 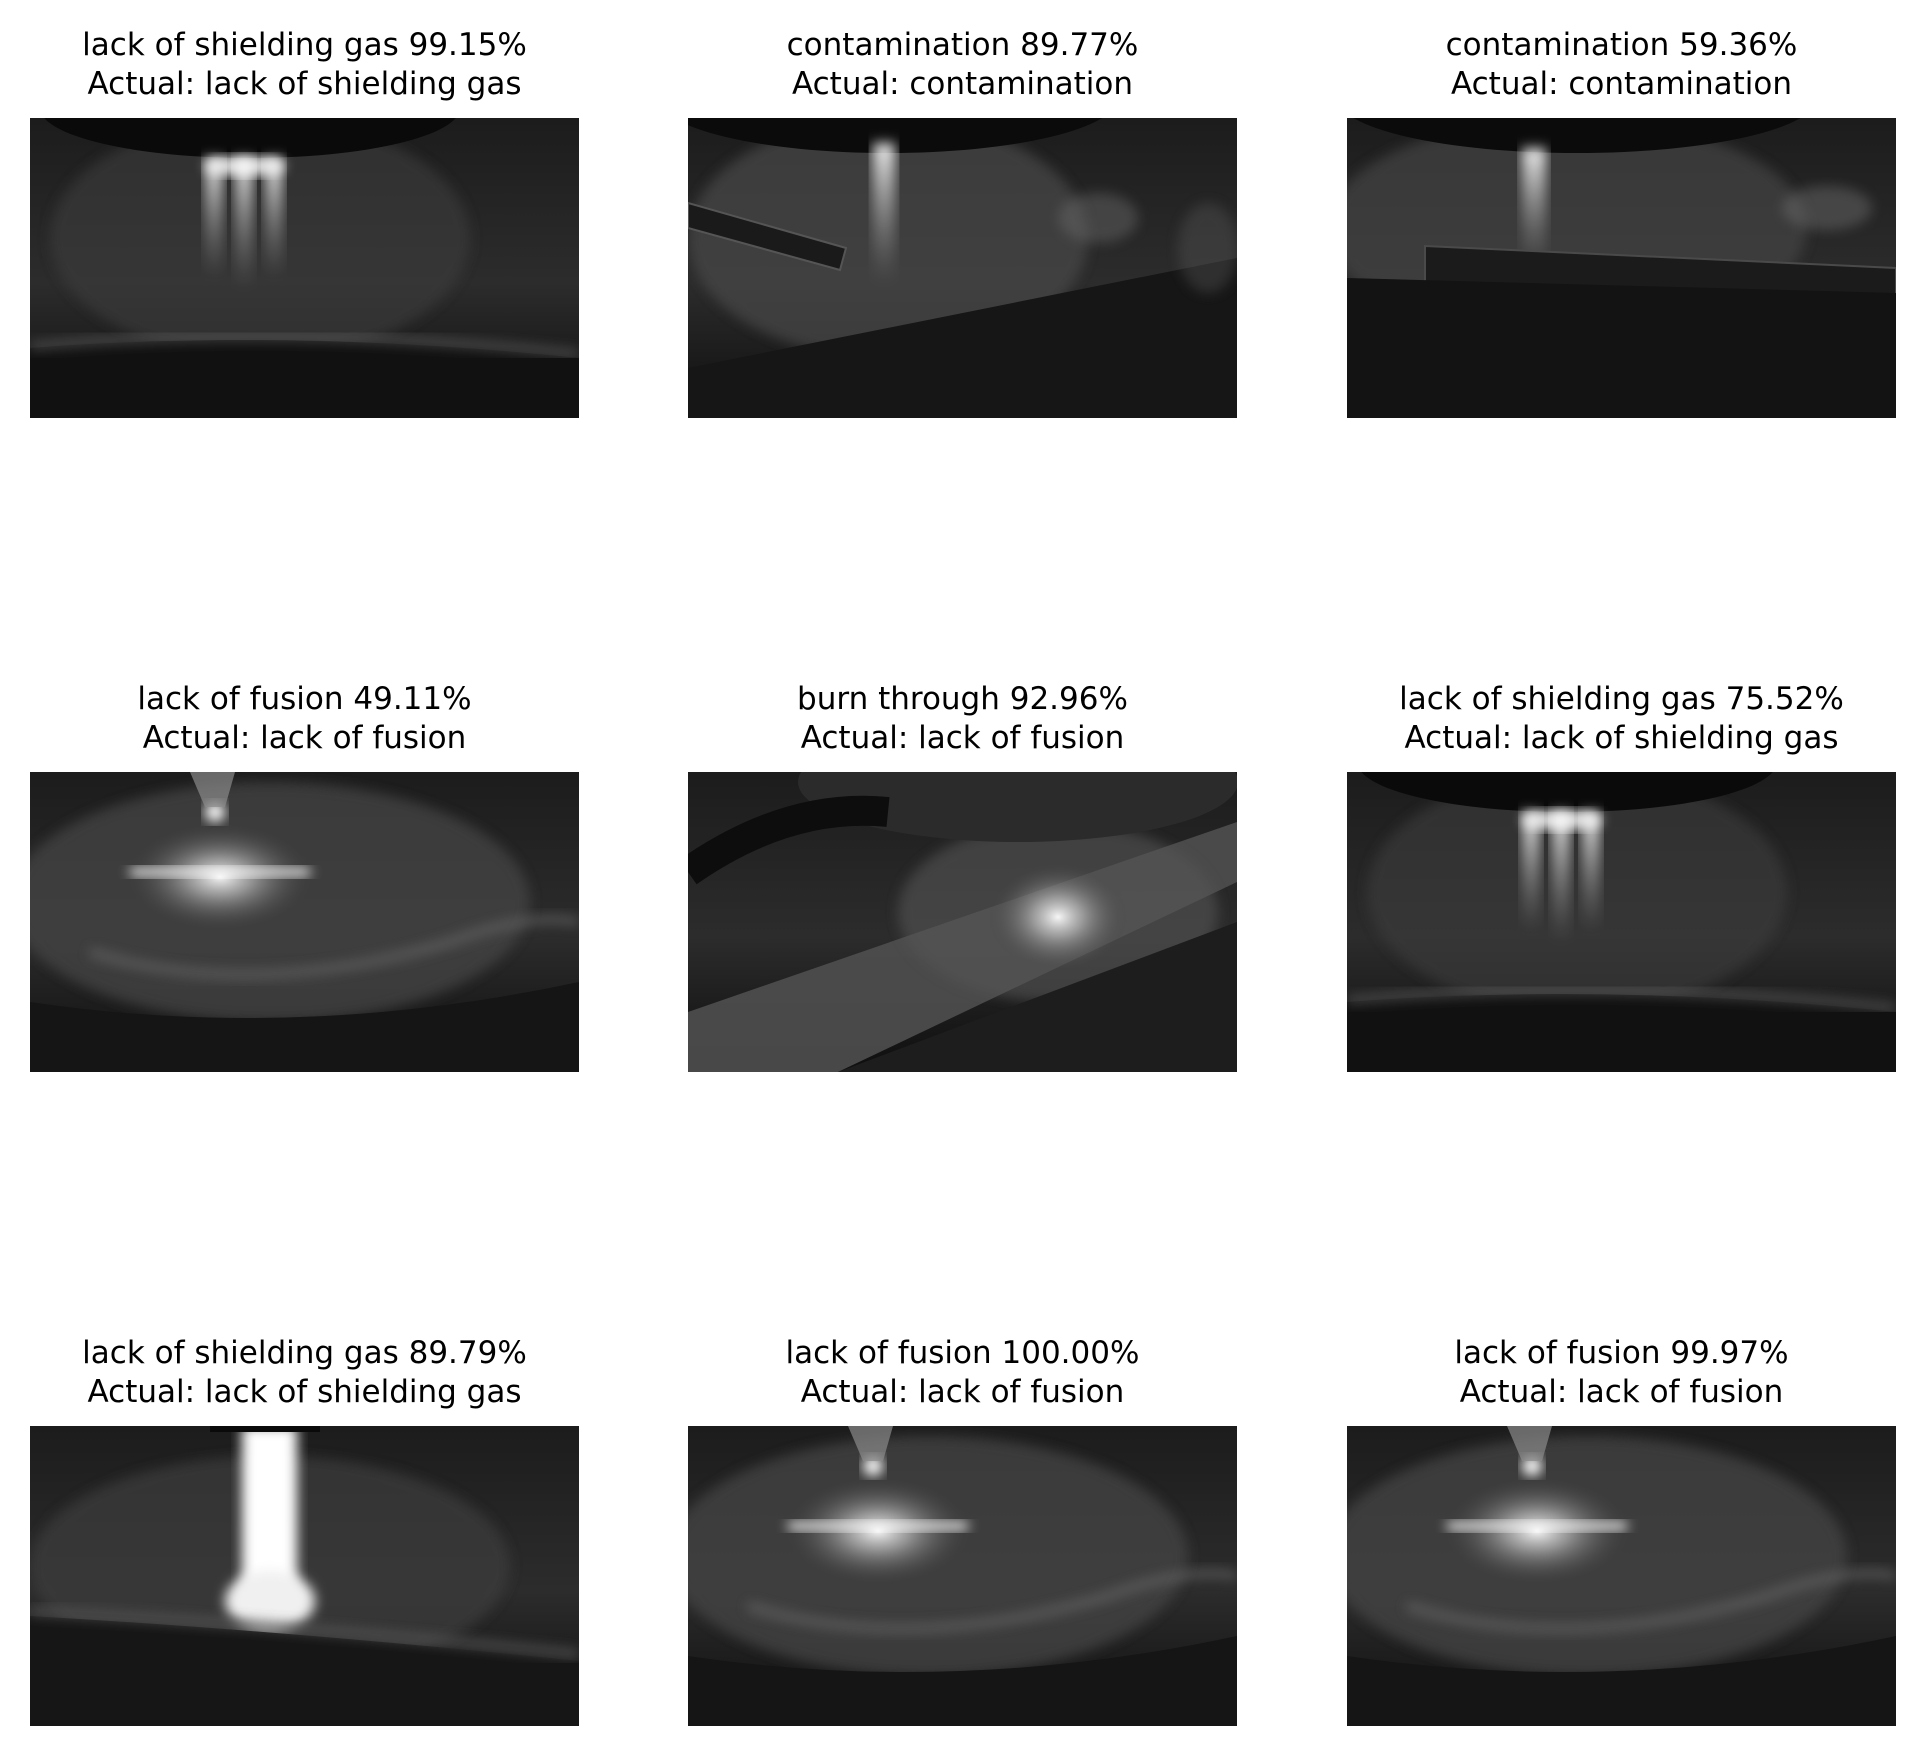 What do you see at coordinates (319, 1373) in the screenshot?
I see `panel-title: lack of shielding gas 89.79% Actual` at bounding box center [319, 1373].